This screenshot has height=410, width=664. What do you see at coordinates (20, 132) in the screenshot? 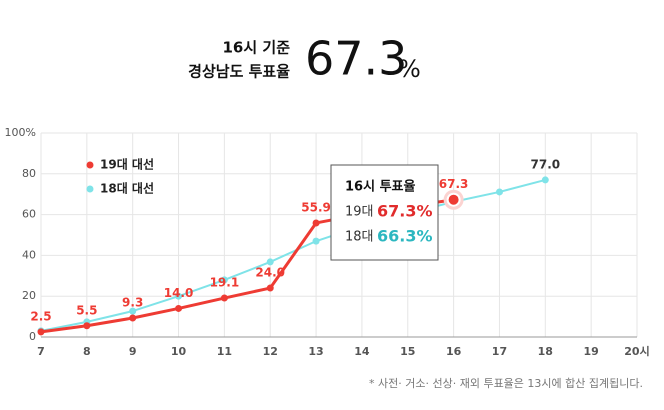
I see `y-tick-label: 100%` at bounding box center [20, 132].